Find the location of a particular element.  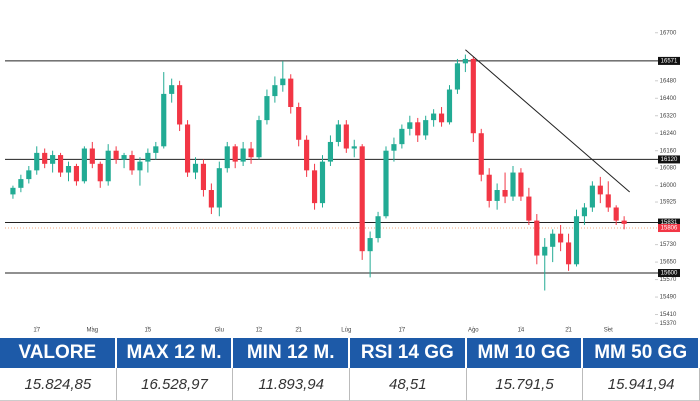

x-tick-label: 15 is located at coordinates (148, 331).